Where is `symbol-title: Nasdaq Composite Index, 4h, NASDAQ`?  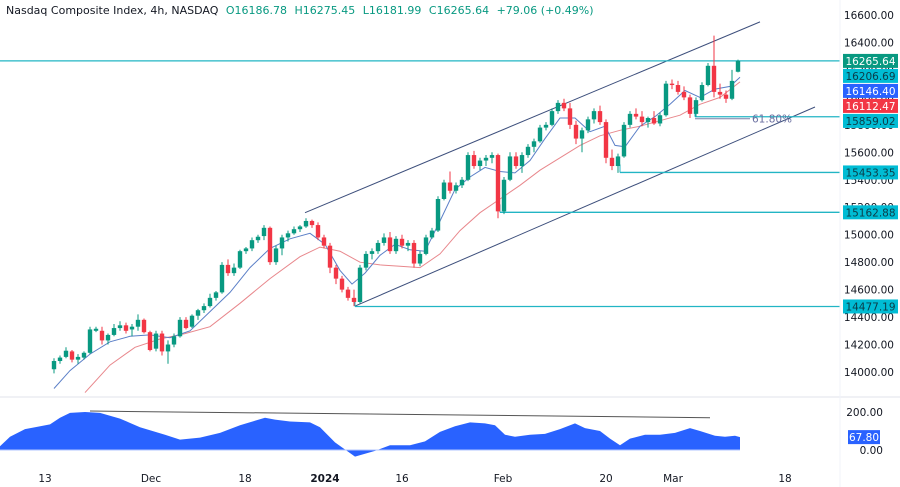
symbol-title: Nasdaq Composite Index, 4h, NASDAQ is located at coordinates (112, 10).